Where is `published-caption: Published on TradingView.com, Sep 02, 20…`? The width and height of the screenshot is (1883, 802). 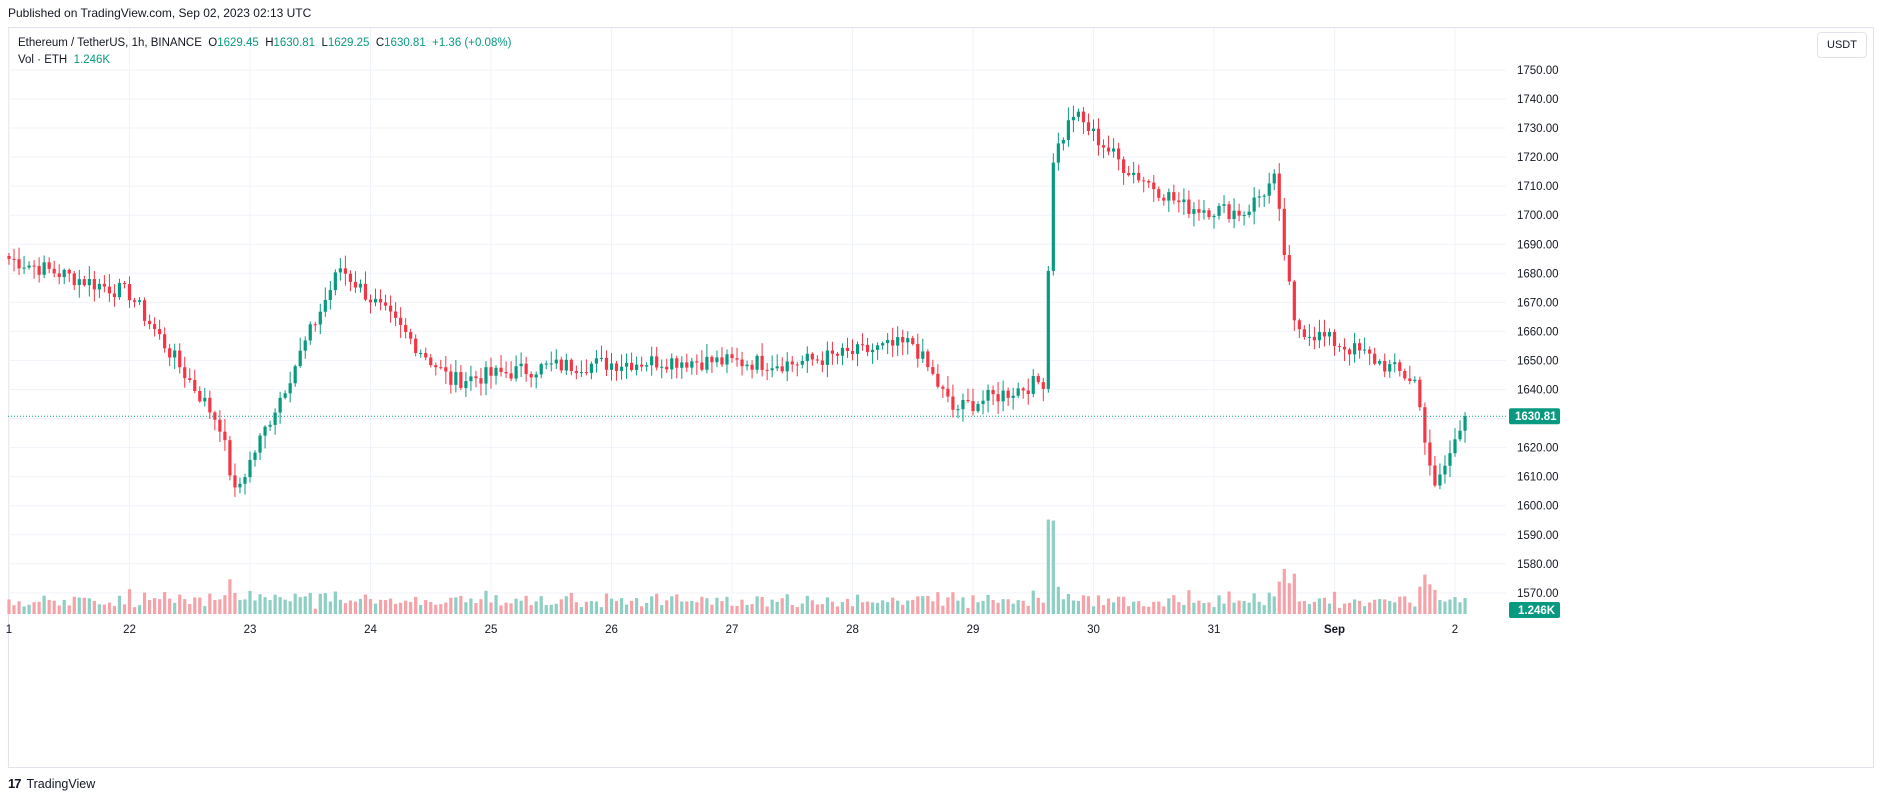
published-caption: Published on TradingView.com, Sep 02, 20… is located at coordinates (160, 13).